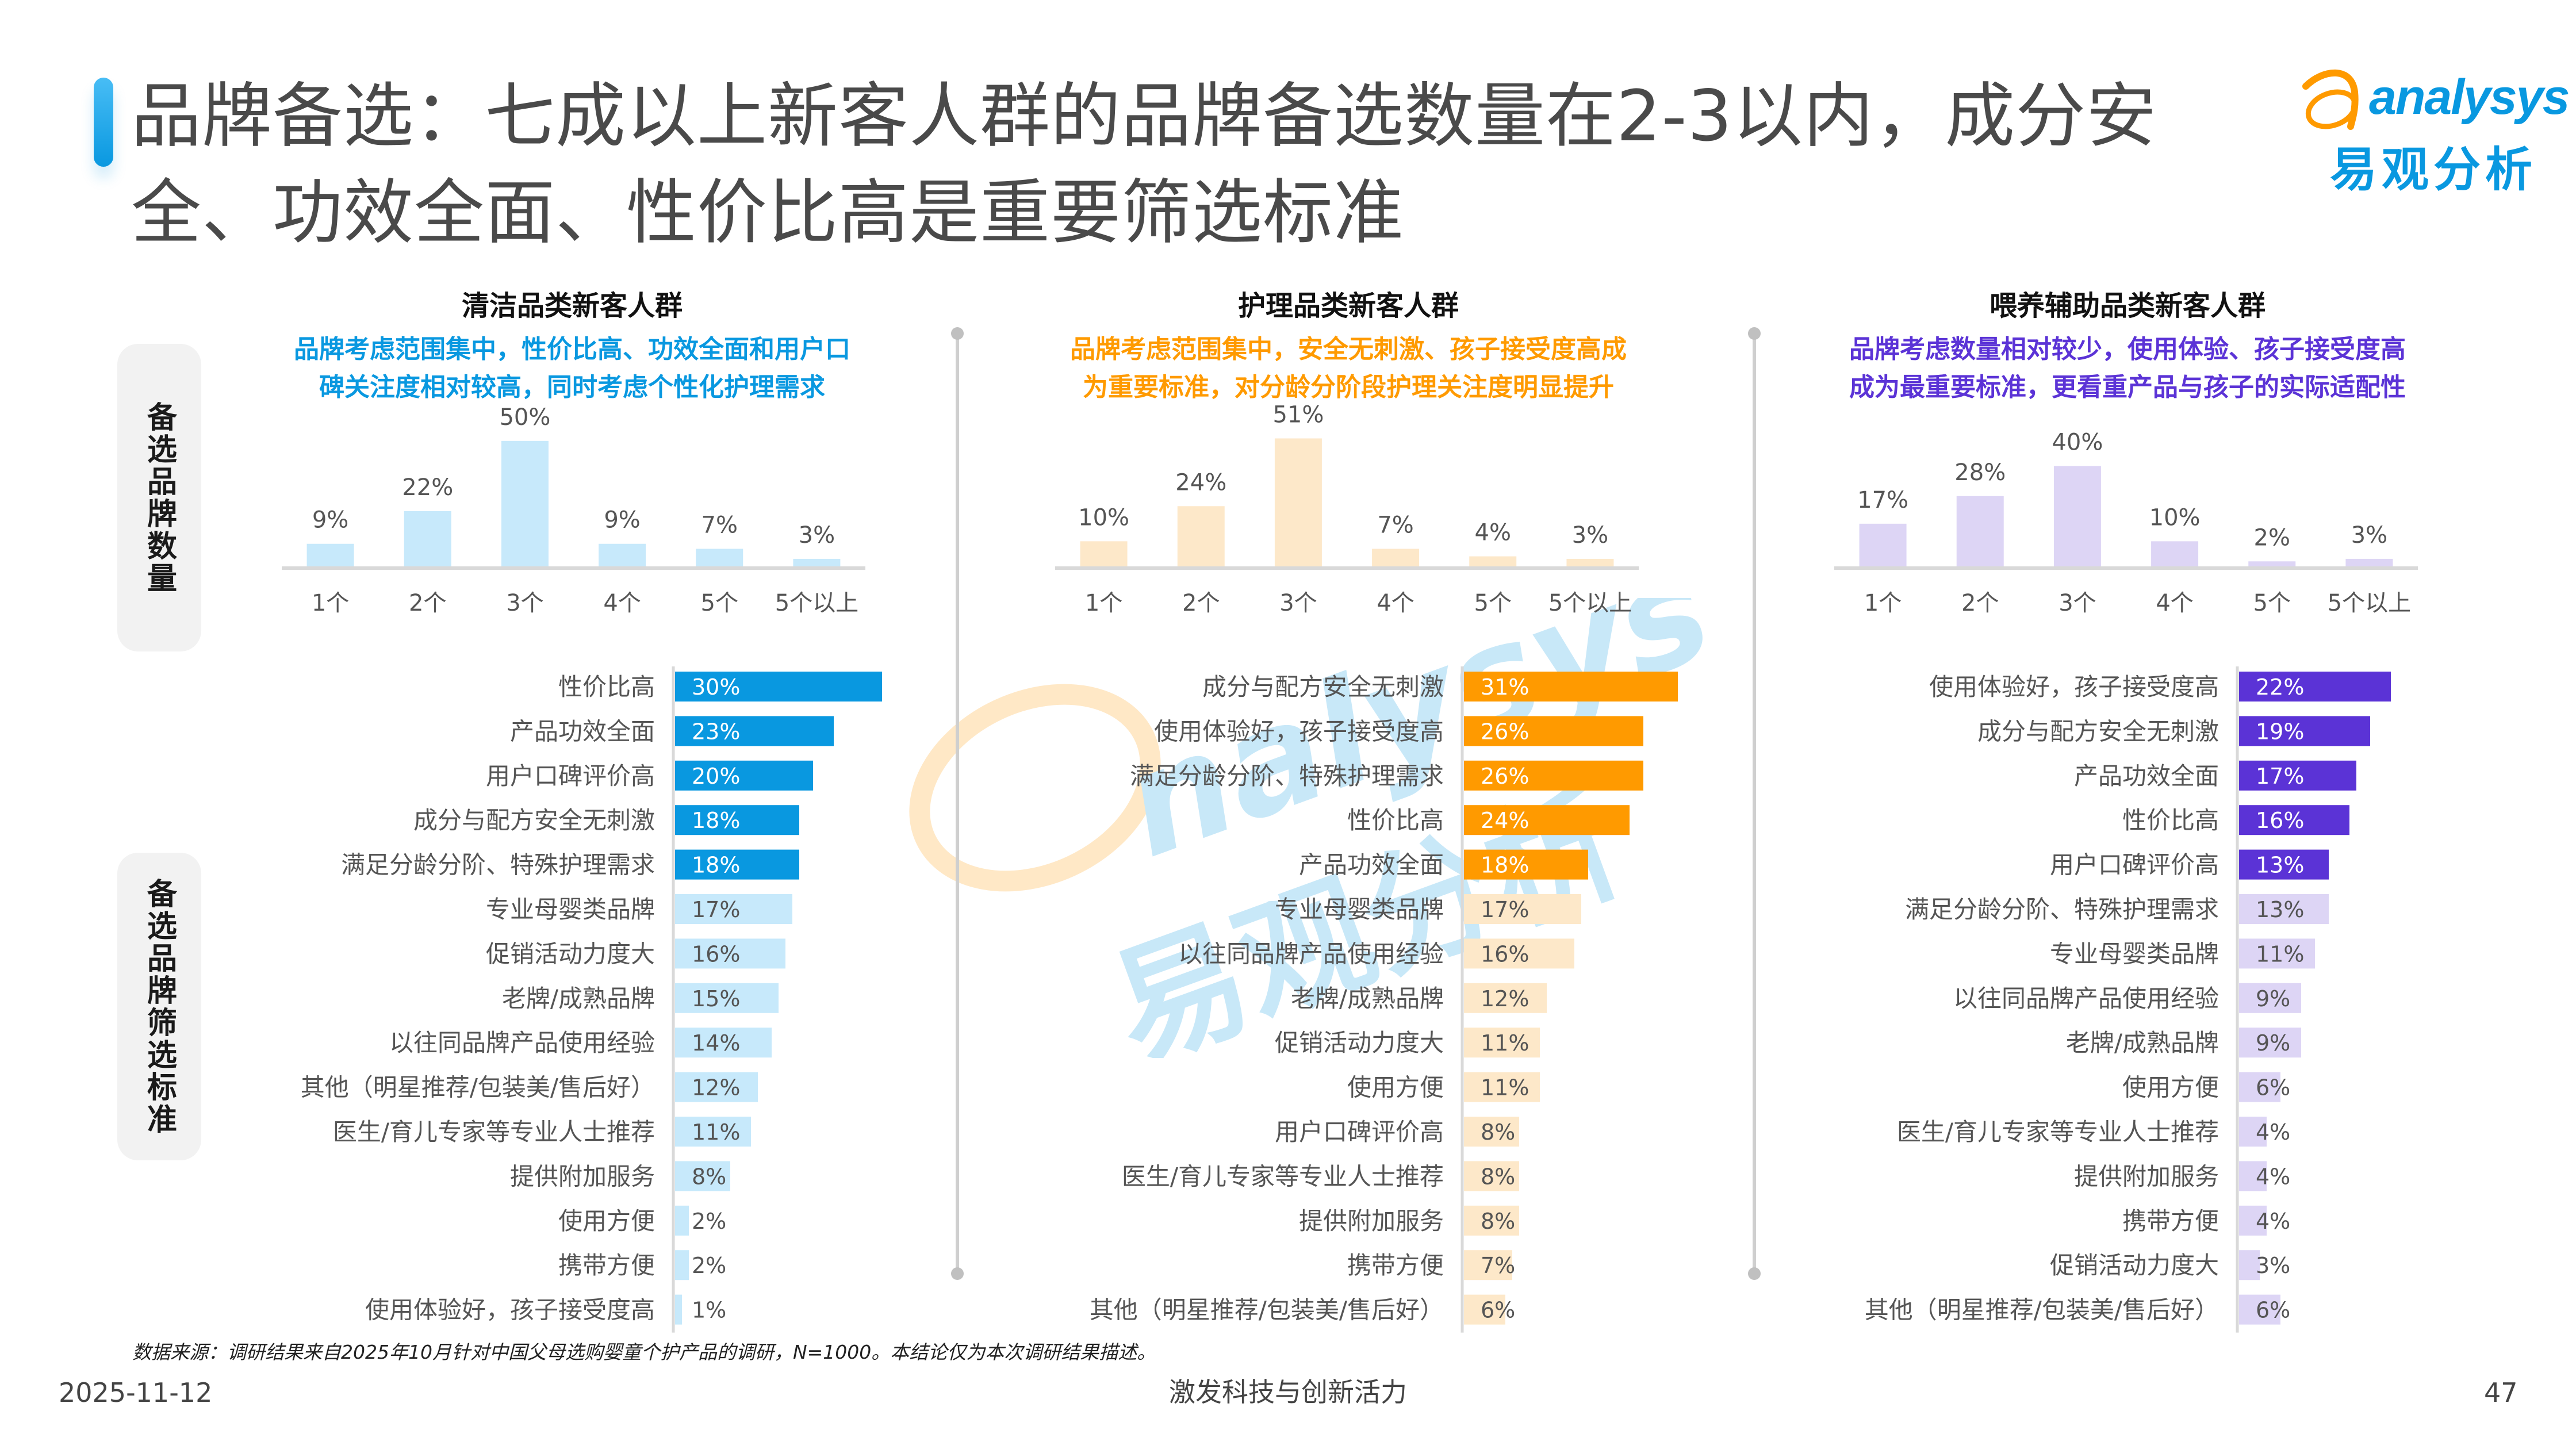 The width and height of the screenshot is (2576, 1449). I want to click on clean-criteria-category-label: 以往同品牌产品使用经验, so click(522, 1043).